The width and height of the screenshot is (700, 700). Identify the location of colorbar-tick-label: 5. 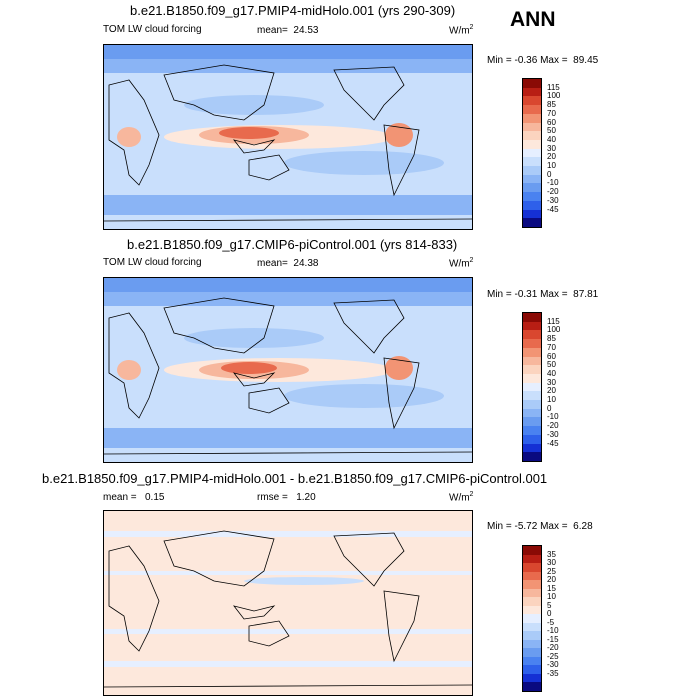
(549, 605).